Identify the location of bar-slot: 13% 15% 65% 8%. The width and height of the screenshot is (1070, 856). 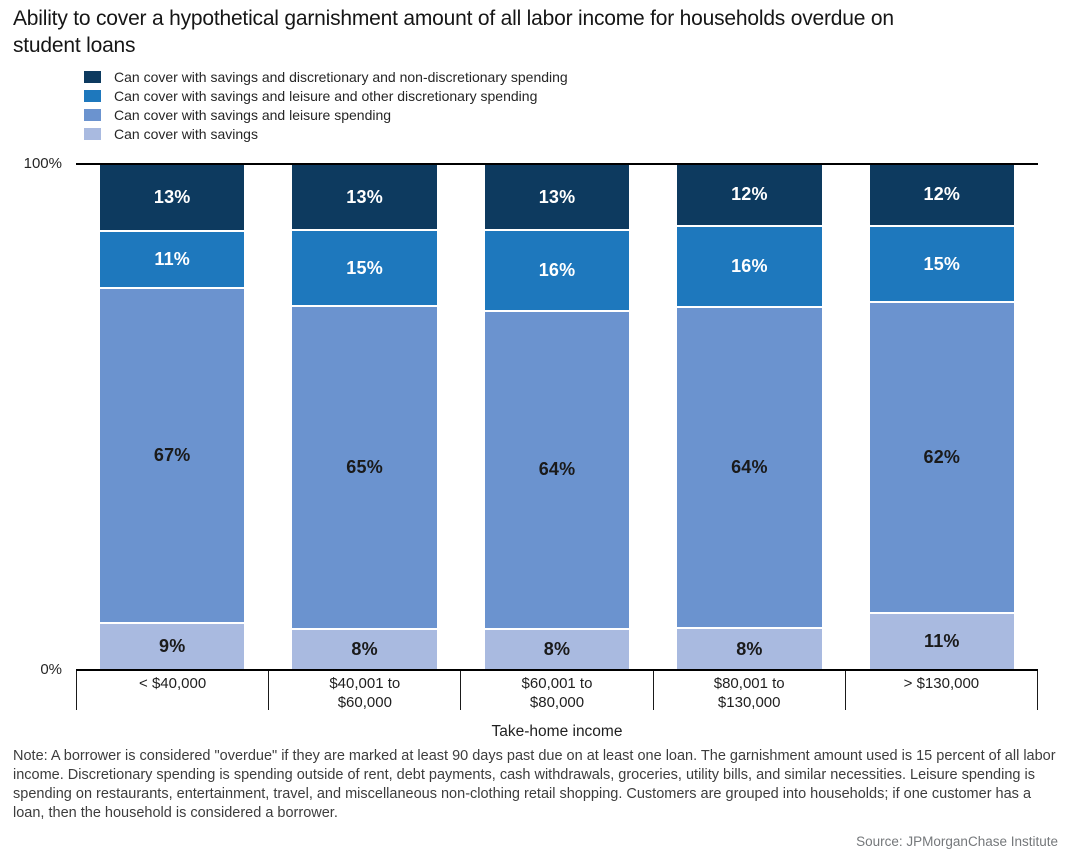
(364, 417).